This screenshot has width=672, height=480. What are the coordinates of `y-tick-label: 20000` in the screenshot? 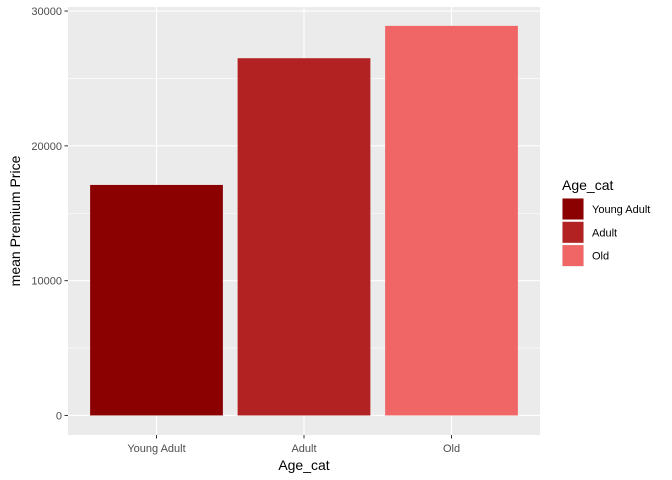 It's located at (46, 147).